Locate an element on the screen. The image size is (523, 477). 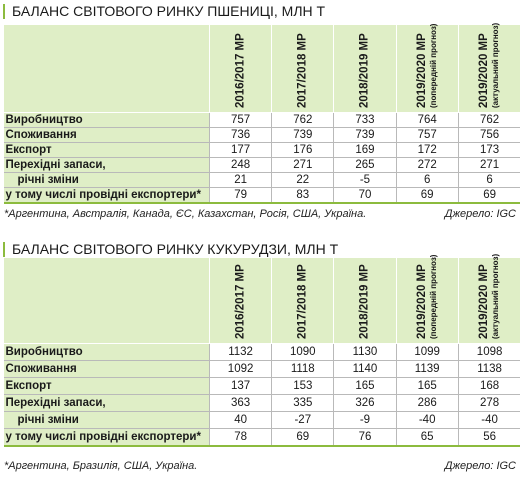
table-cell: 733 is located at coordinates (365, 120).